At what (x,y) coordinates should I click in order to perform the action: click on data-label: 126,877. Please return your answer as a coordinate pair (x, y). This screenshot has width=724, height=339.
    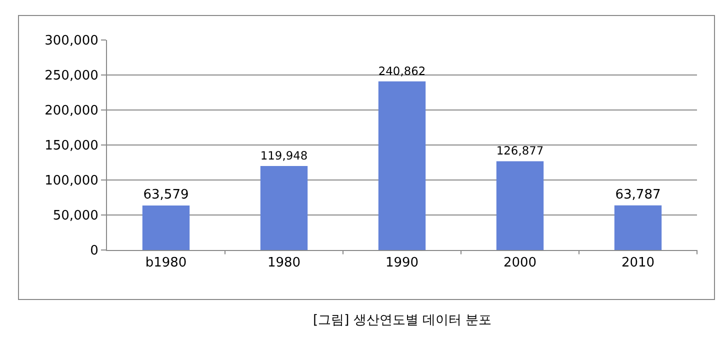
    Looking at the image, I should click on (520, 151).